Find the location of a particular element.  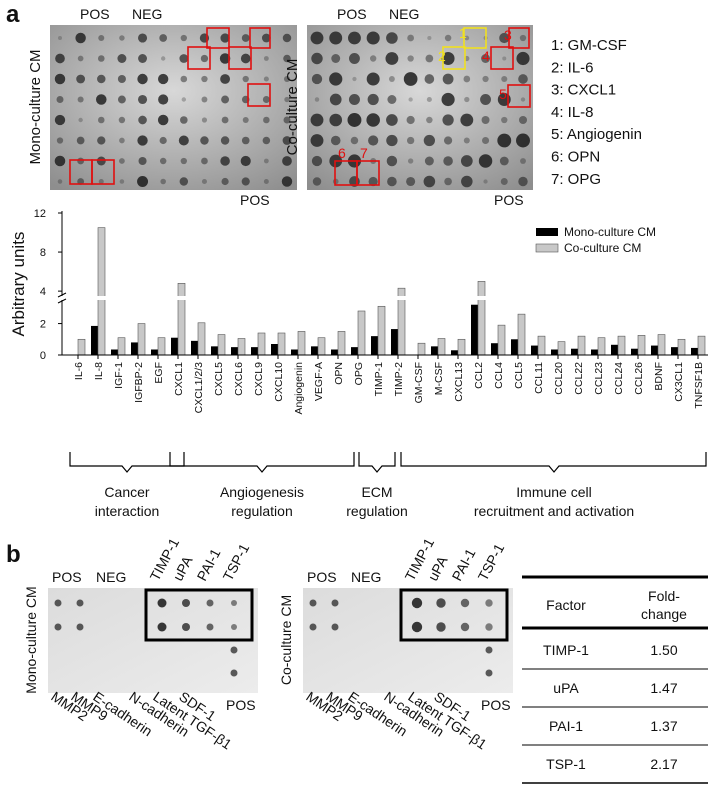

blot-top-label: NEG is located at coordinates (147, 14).